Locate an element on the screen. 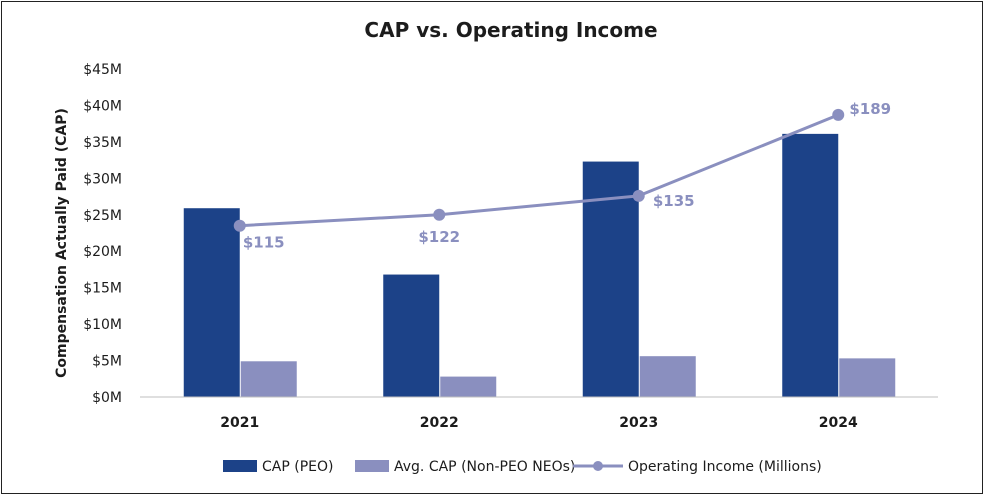 This screenshot has height=495, width=984. y-axis-label: Compensation Actually Paid (CAP) is located at coordinates (62, 243).